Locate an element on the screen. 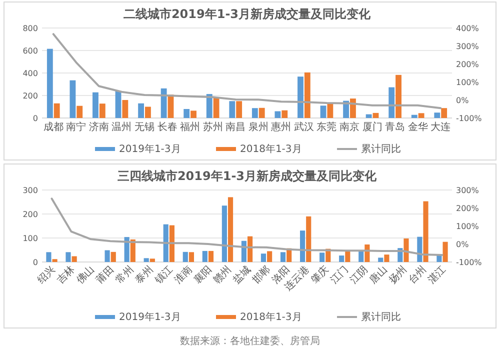 The height and width of the screenshot is (362, 500). x-tick-label: 南京 is located at coordinates (350, 127).